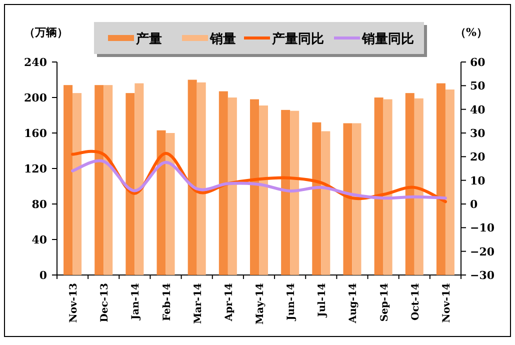 The width and height of the screenshot is (515, 345). I want to click on legend-label: 产量, so click(148, 39).